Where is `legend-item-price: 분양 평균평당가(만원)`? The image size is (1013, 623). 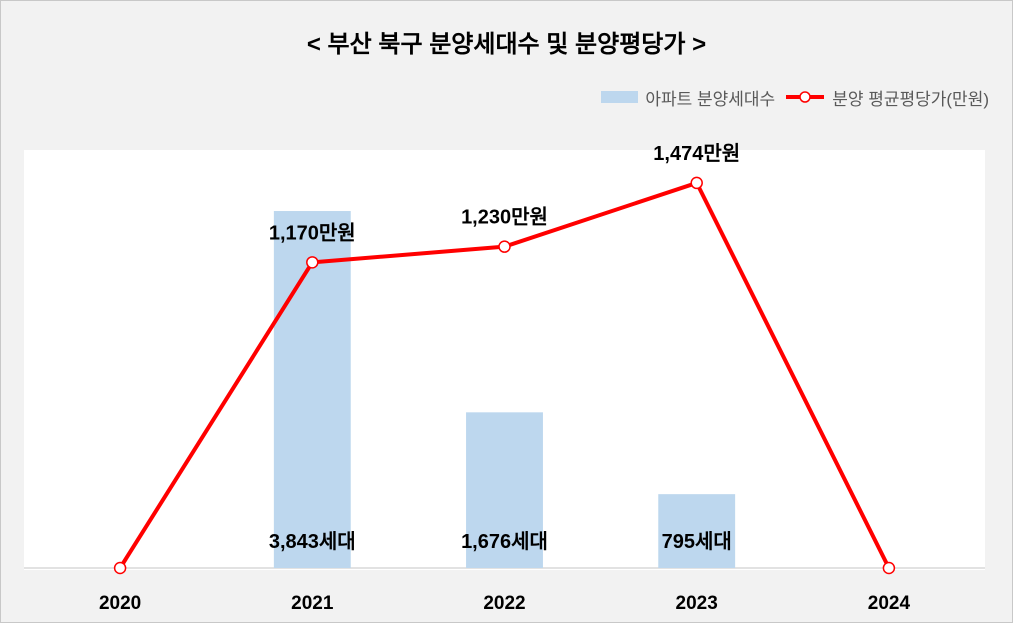 legend-item-price: 분양 평균평당가(만원) is located at coordinates (887, 97).